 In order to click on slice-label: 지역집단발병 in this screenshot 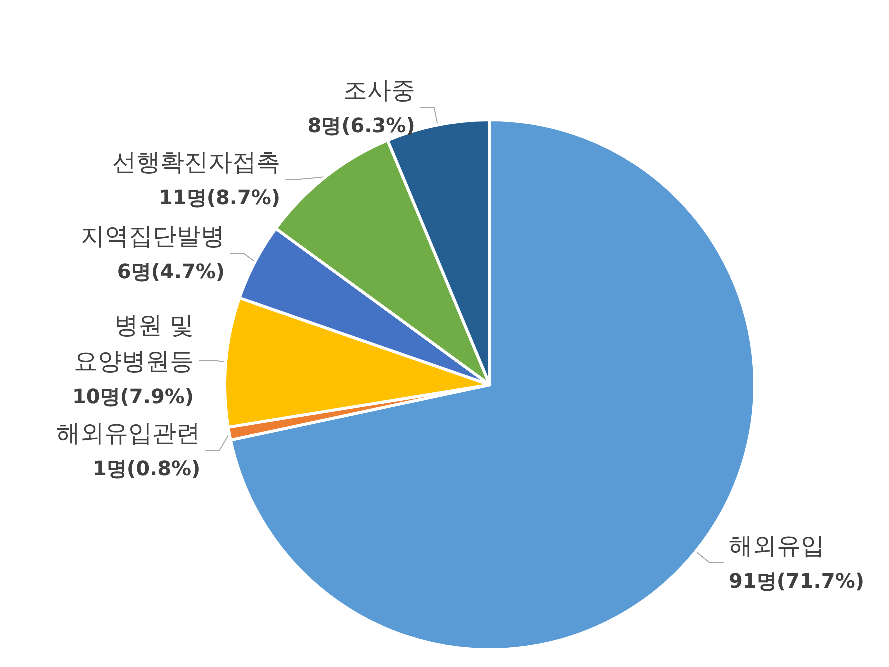, I will do `click(153, 236)`.